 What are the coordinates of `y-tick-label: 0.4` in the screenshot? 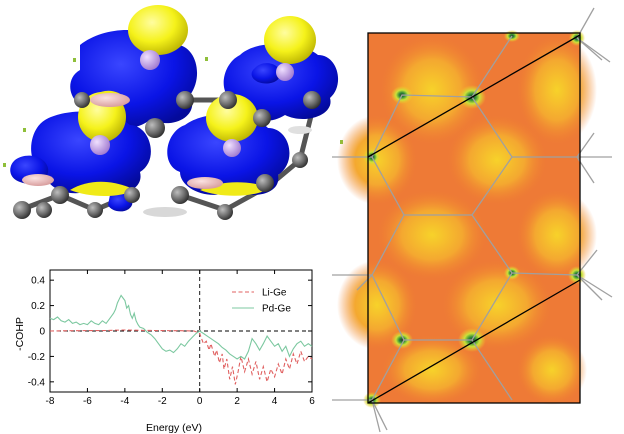 It's located at (38, 281).